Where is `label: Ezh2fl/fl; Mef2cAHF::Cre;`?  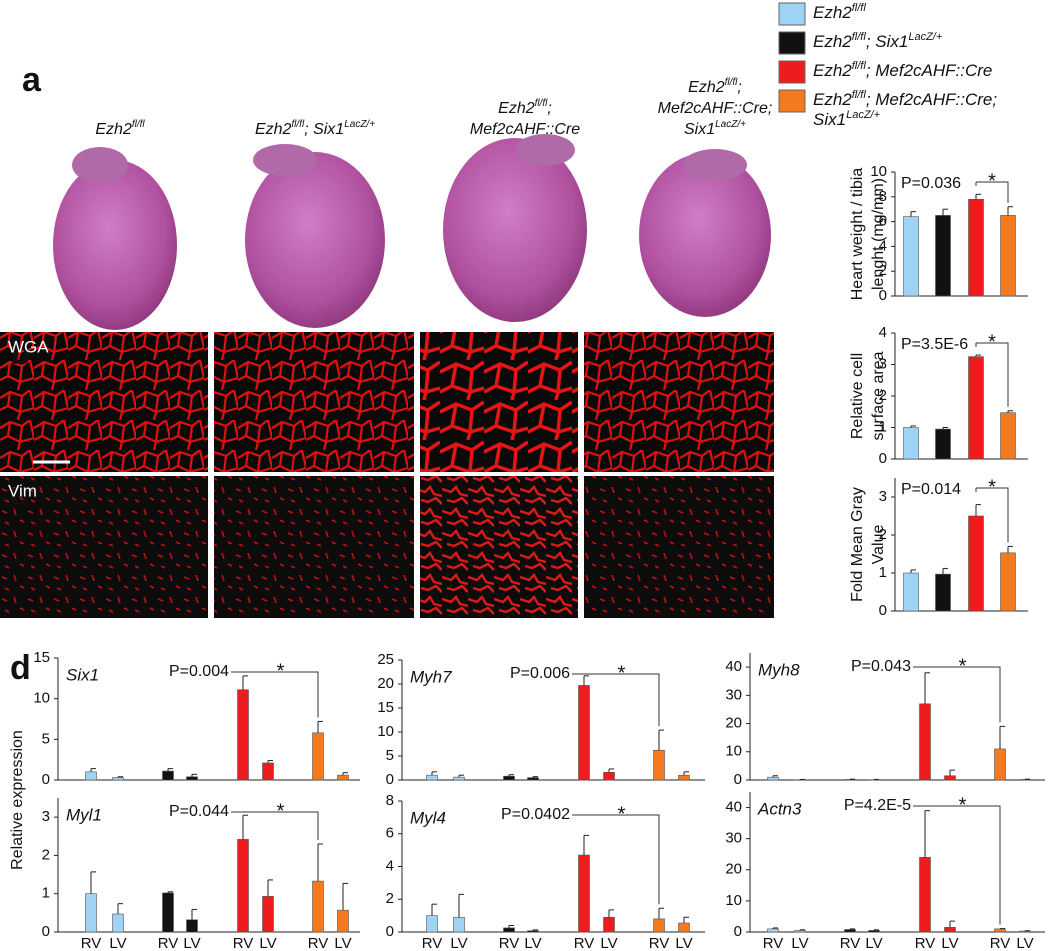 label: Ezh2fl/fl; Mef2cAHF::Cre; is located at coordinates (905, 99).